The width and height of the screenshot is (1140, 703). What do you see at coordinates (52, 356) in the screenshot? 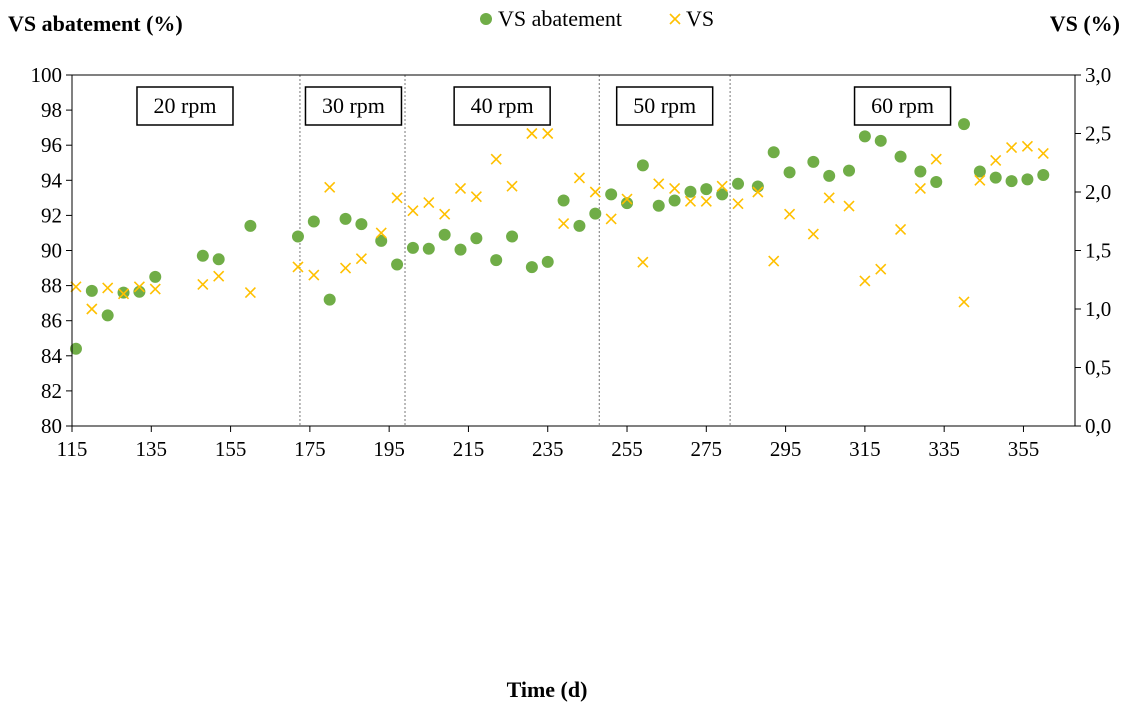
I see `left-tick-label: 84` at bounding box center [52, 356].